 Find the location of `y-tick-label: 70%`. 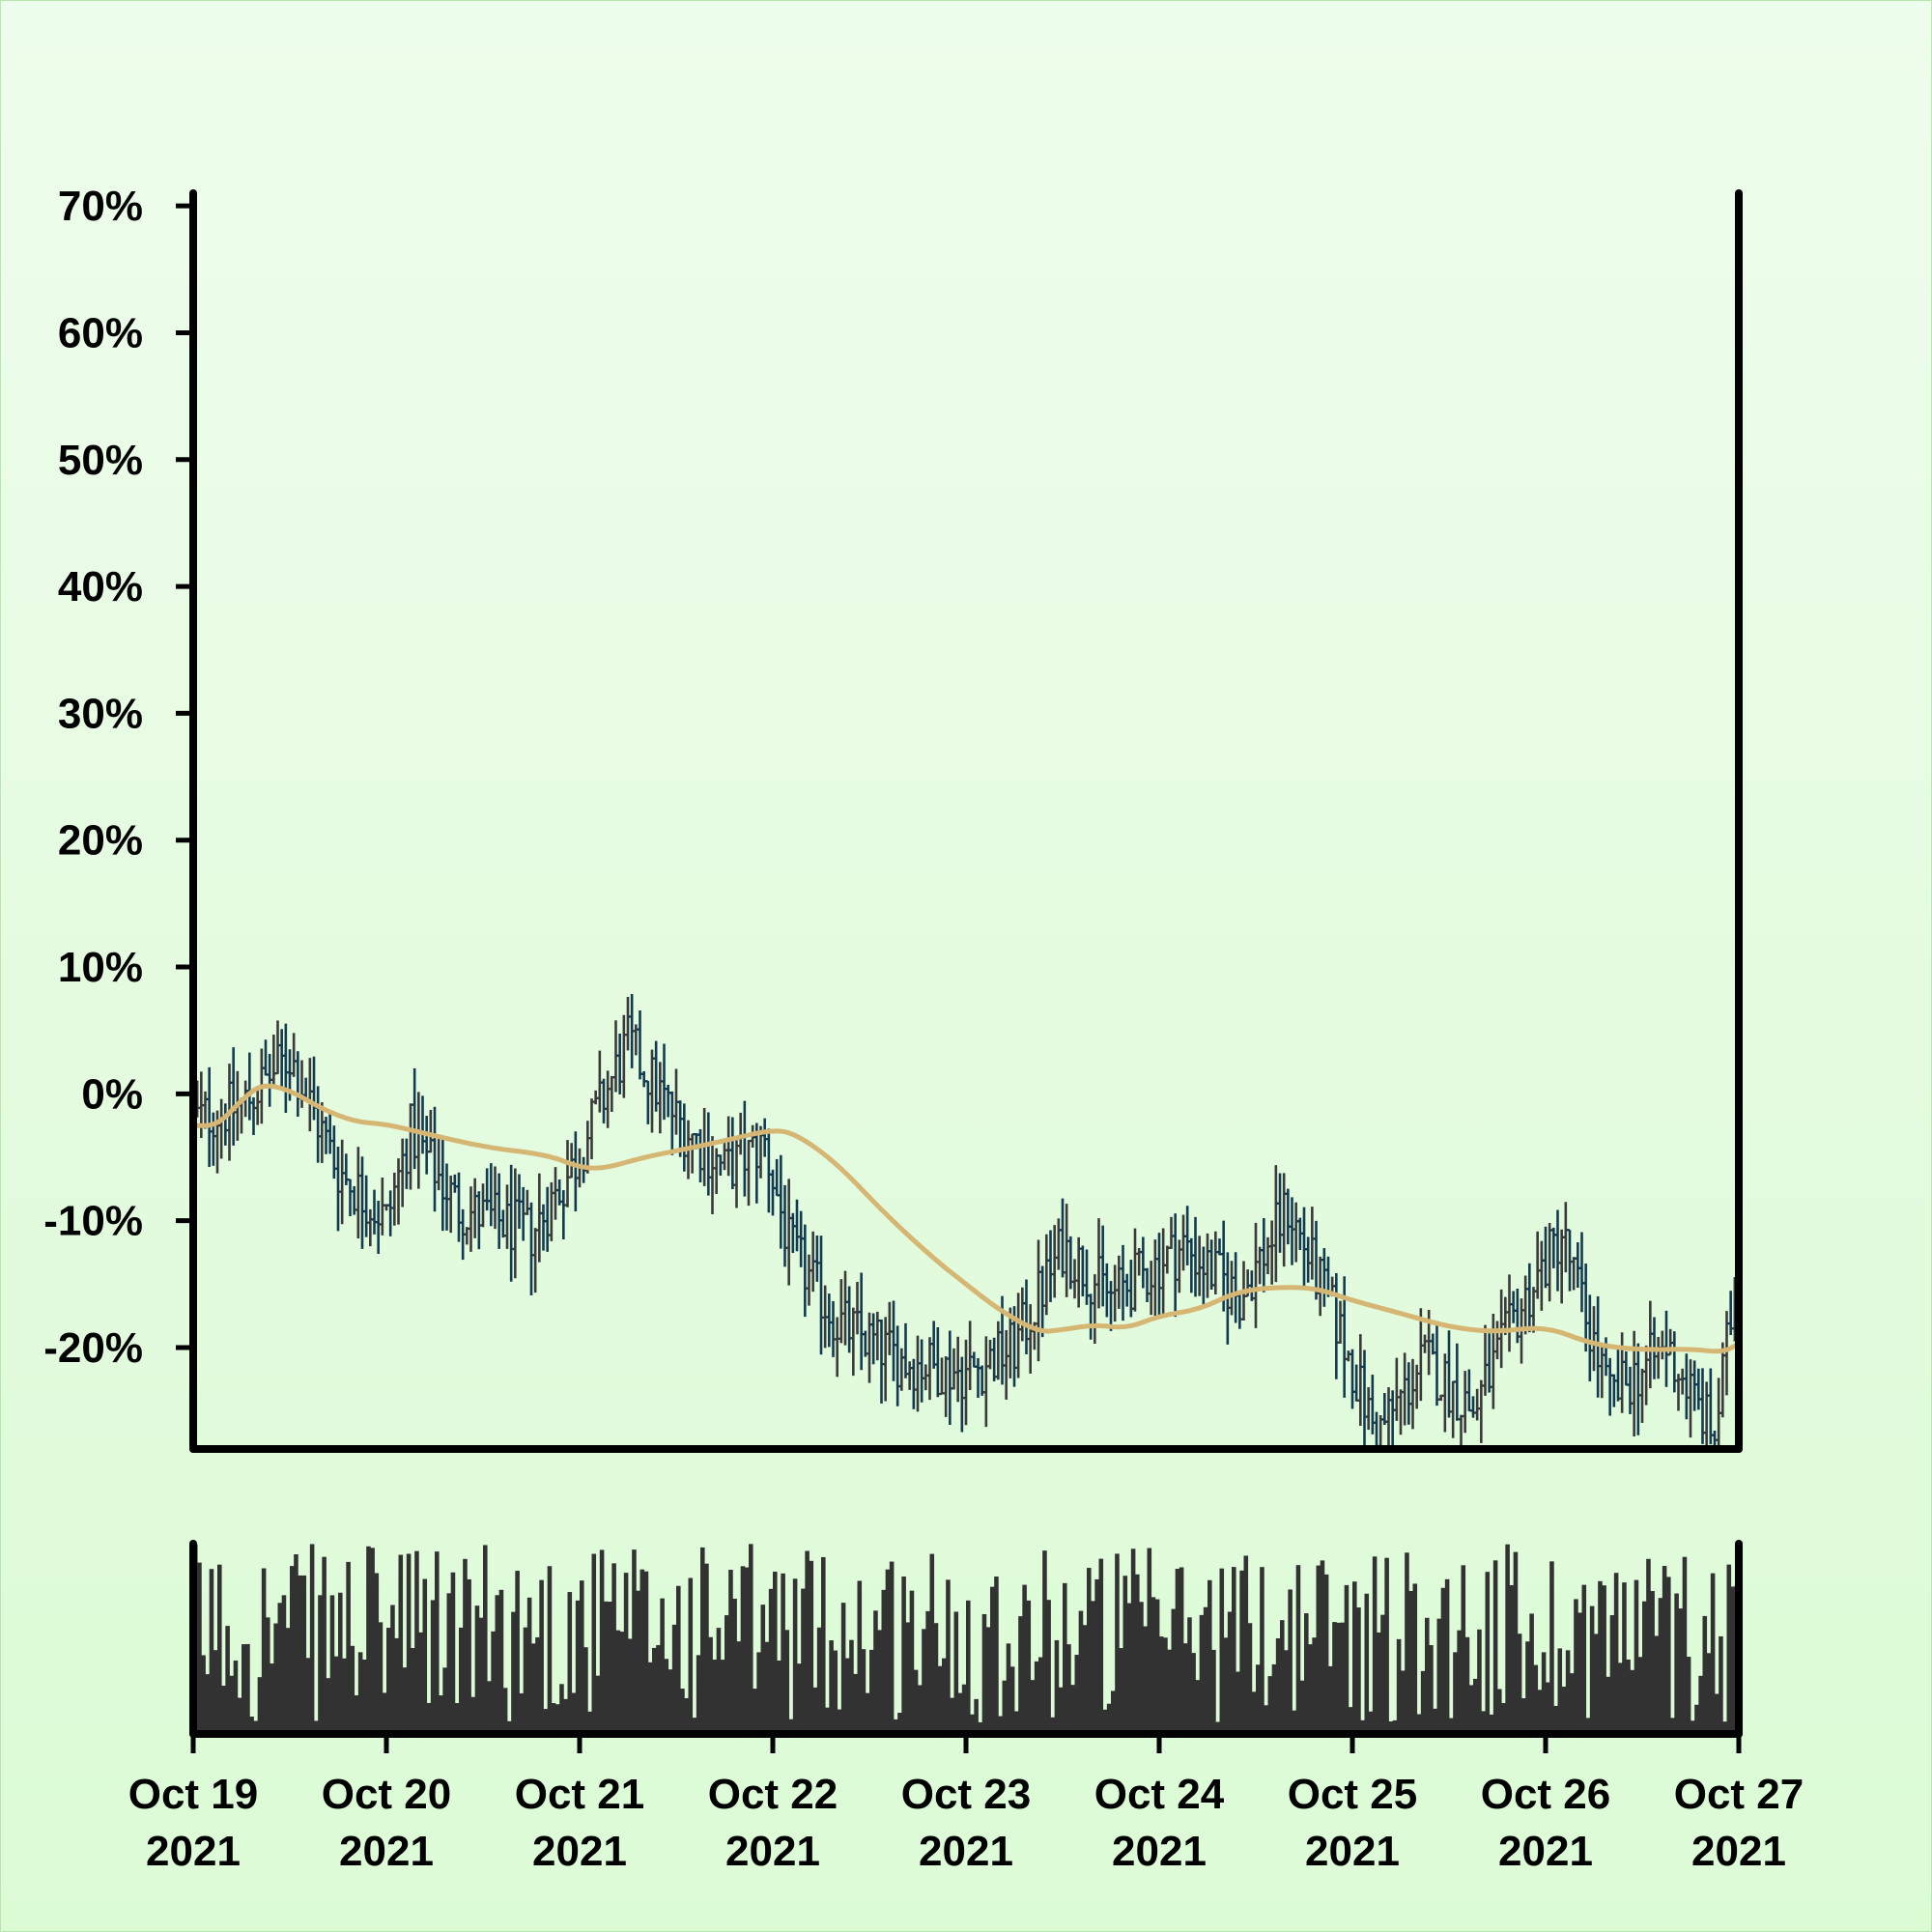

y-tick-label: 70% is located at coordinates (100, 206).